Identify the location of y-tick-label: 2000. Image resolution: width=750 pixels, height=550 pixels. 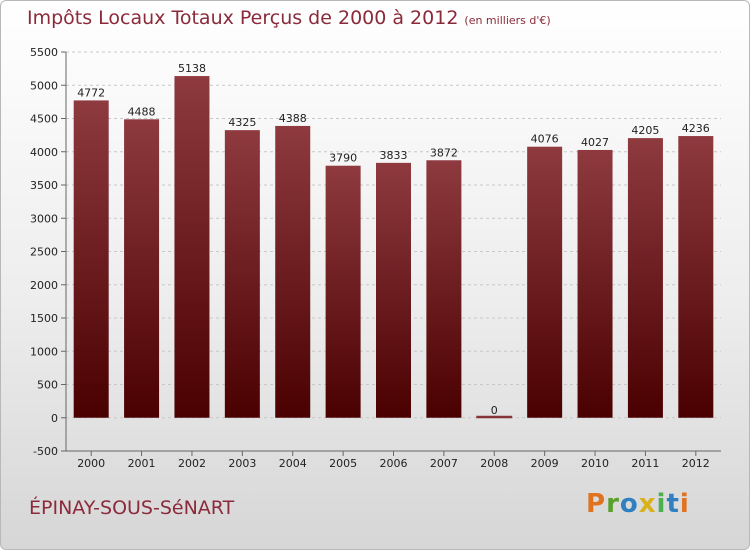
(44, 285).